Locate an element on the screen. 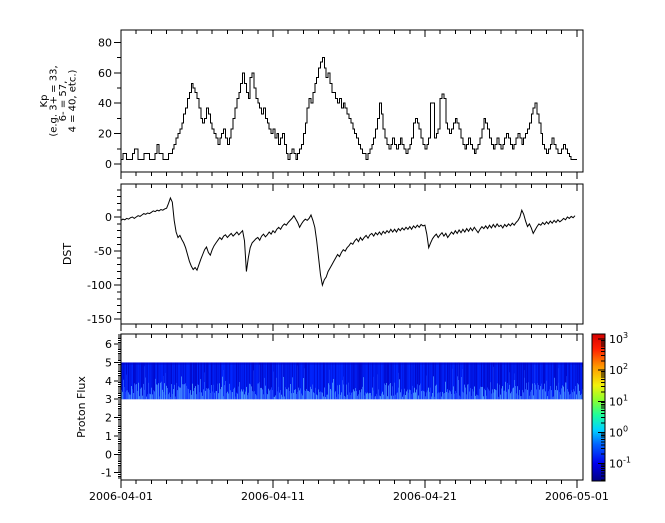 Image resolution: width=665 pixels, height=523 pixels. colorbar-tick-label: 10¹ is located at coordinates (618, 400).